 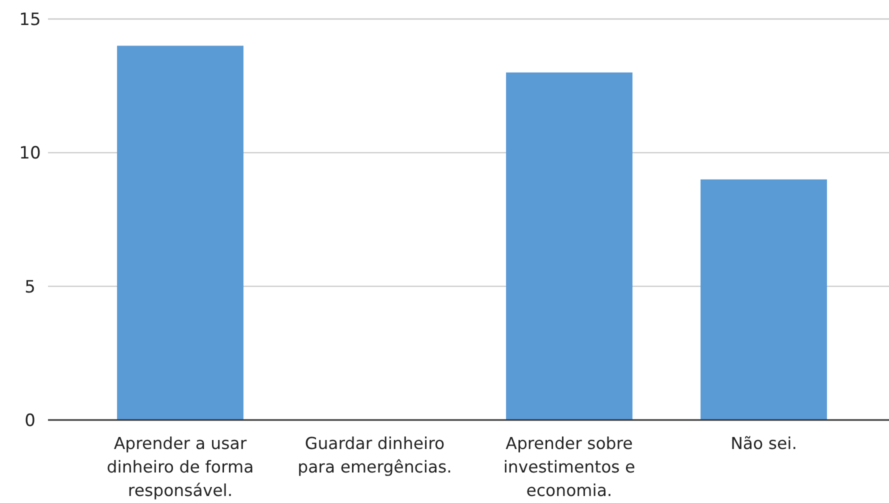 I want to click on y-tick-label: 5, so click(x=30, y=287).